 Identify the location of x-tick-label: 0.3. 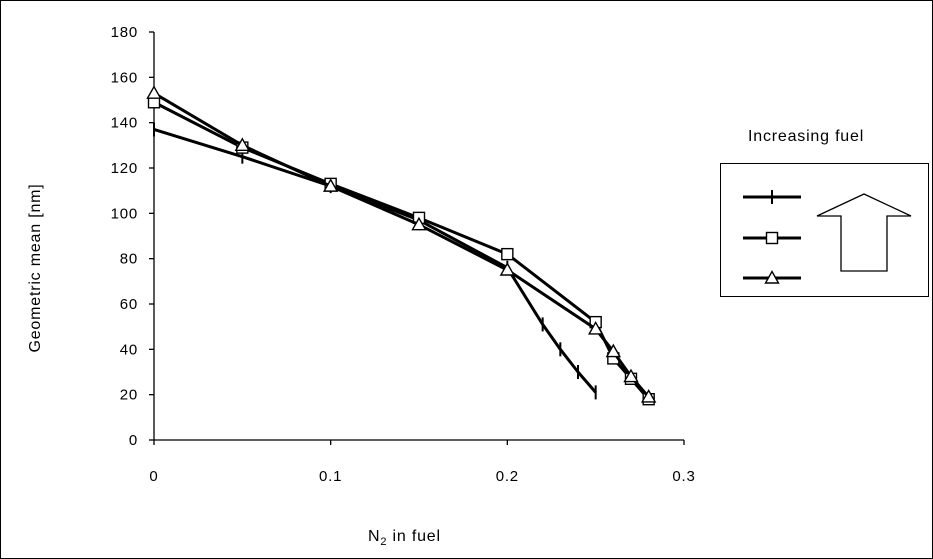
(683, 476).